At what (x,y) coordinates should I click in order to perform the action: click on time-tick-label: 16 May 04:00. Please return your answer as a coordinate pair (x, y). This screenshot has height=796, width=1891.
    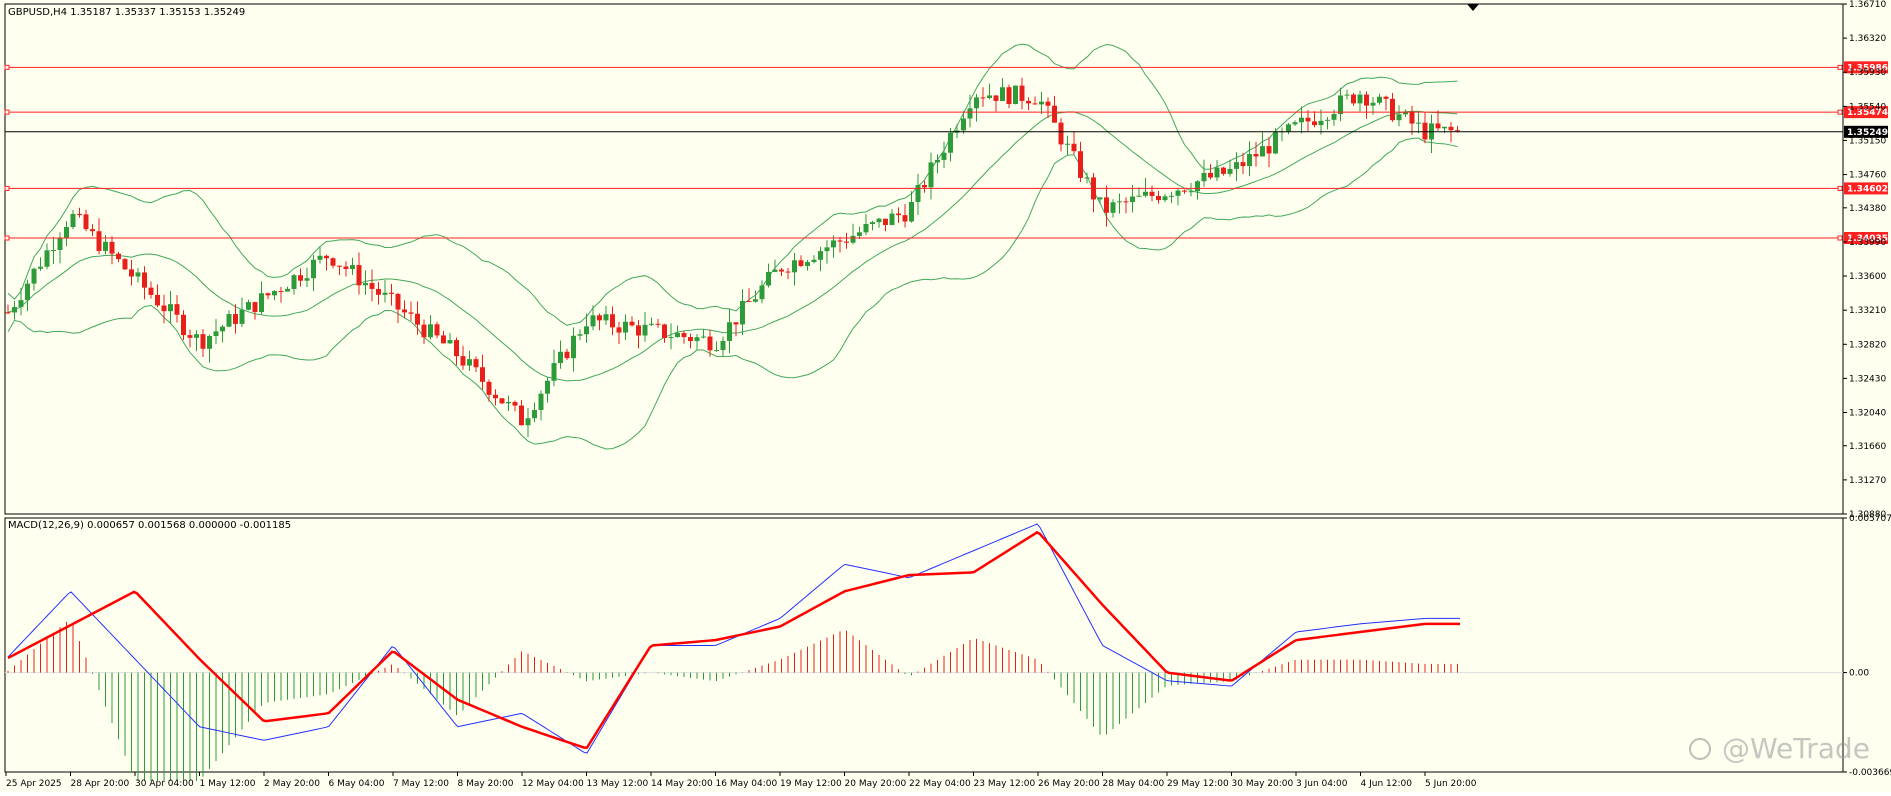
    Looking at the image, I should click on (747, 784).